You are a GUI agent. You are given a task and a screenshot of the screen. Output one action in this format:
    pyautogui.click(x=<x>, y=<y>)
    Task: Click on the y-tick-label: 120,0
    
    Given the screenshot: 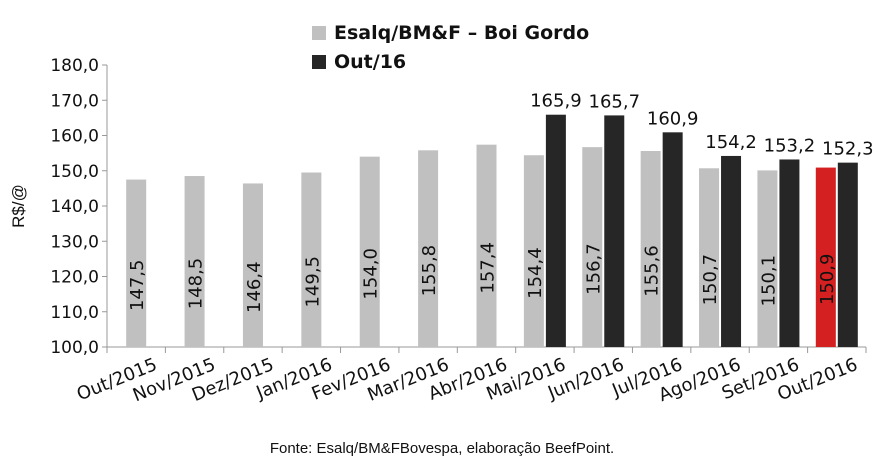 What is the action you would take?
    pyautogui.click(x=74, y=278)
    